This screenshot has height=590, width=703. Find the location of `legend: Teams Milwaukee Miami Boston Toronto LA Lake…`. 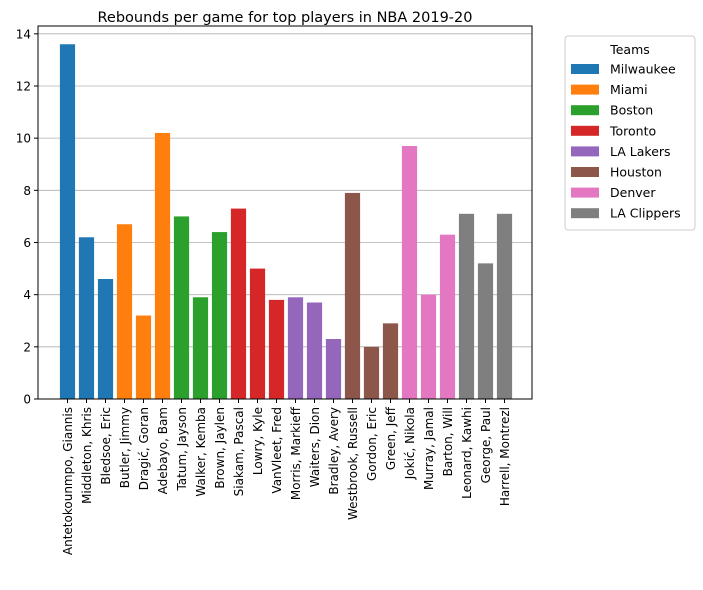

legend: Teams Milwaukee Miami Boston Toronto LA Lake… is located at coordinates (630, 133).